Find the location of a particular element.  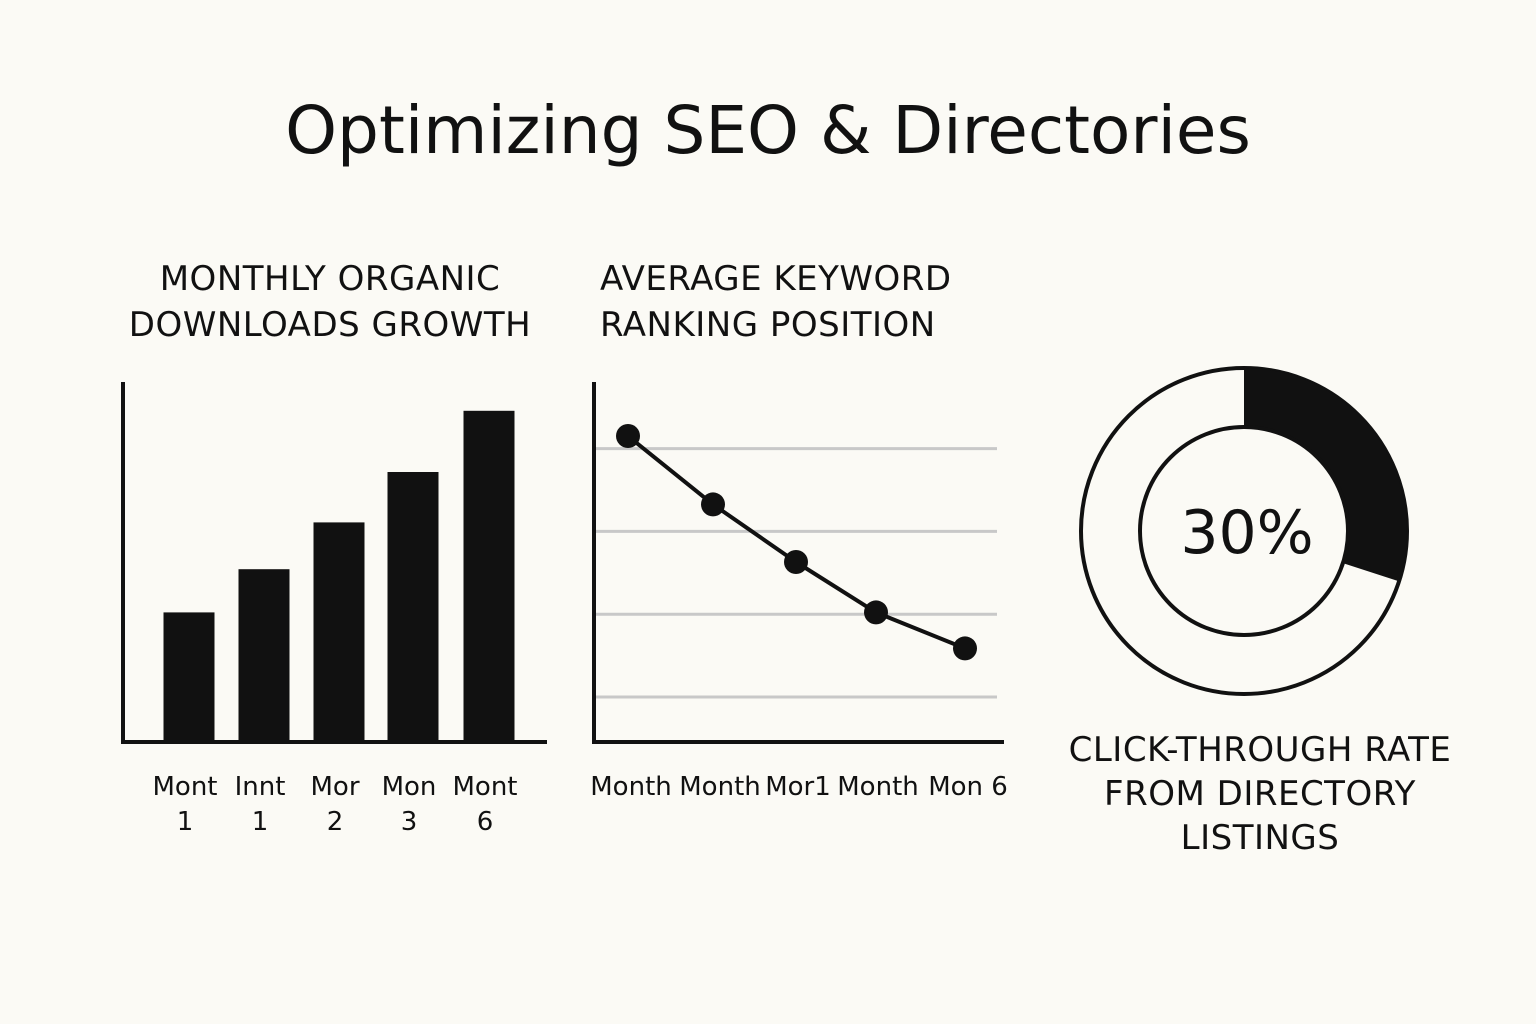

bar-x-tick-label-1-line-2: 1 is located at coordinates (185, 822).